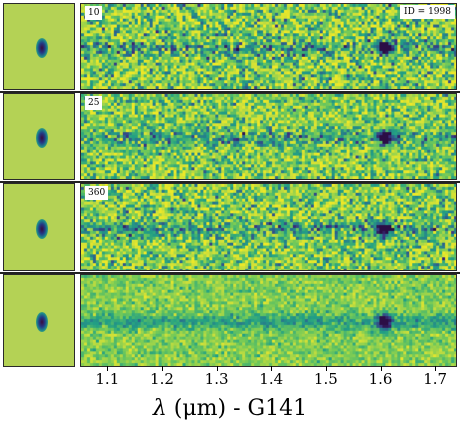 The width and height of the screenshot is (460, 434). What do you see at coordinates (380, 379) in the screenshot?
I see `x-tick-label: 1.6` at bounding box center [380, 379].